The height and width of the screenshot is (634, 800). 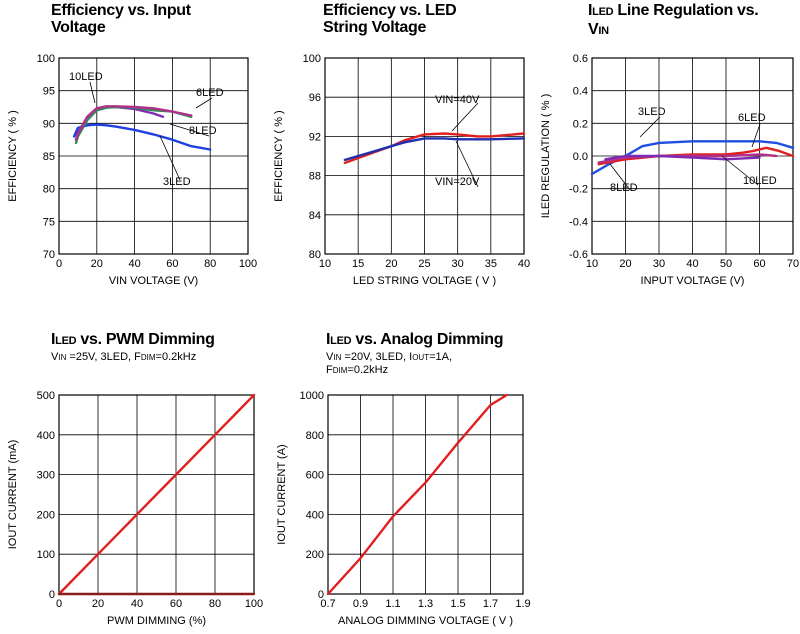 I want to click on y-tick-label: 0.6, so click(x=580, y=59).